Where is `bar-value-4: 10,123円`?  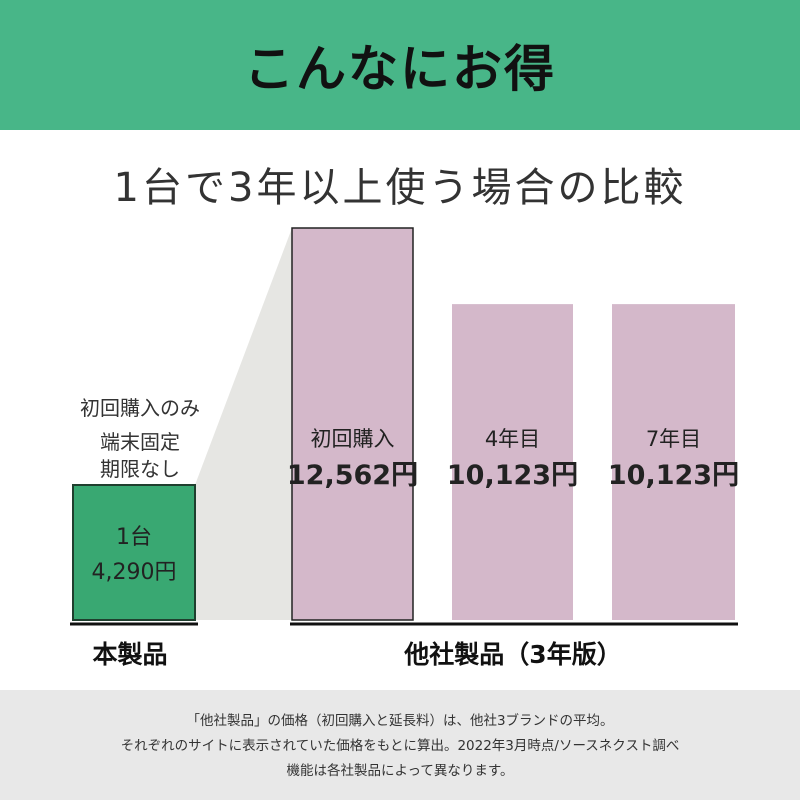
bar-value-4: 10,123円 is located at coordinates (673, 475).